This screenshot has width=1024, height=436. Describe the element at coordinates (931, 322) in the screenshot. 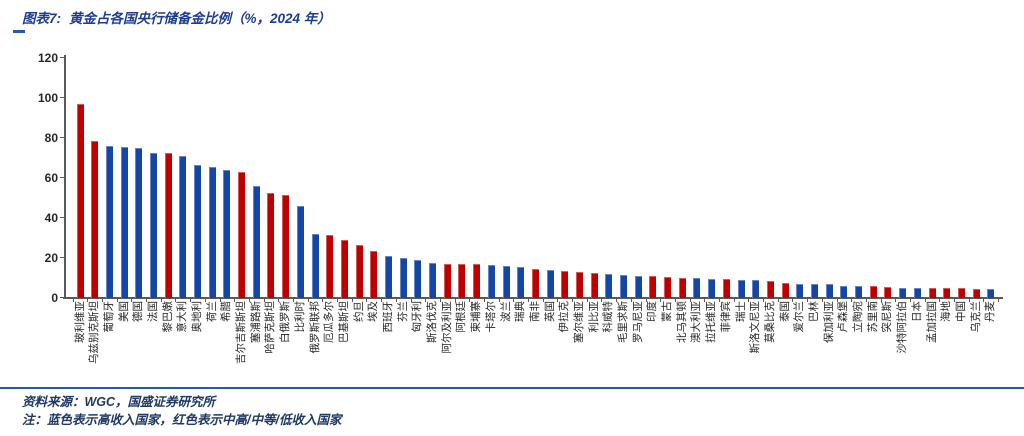

I see `x-category-label: 孟加拉国` at that location.